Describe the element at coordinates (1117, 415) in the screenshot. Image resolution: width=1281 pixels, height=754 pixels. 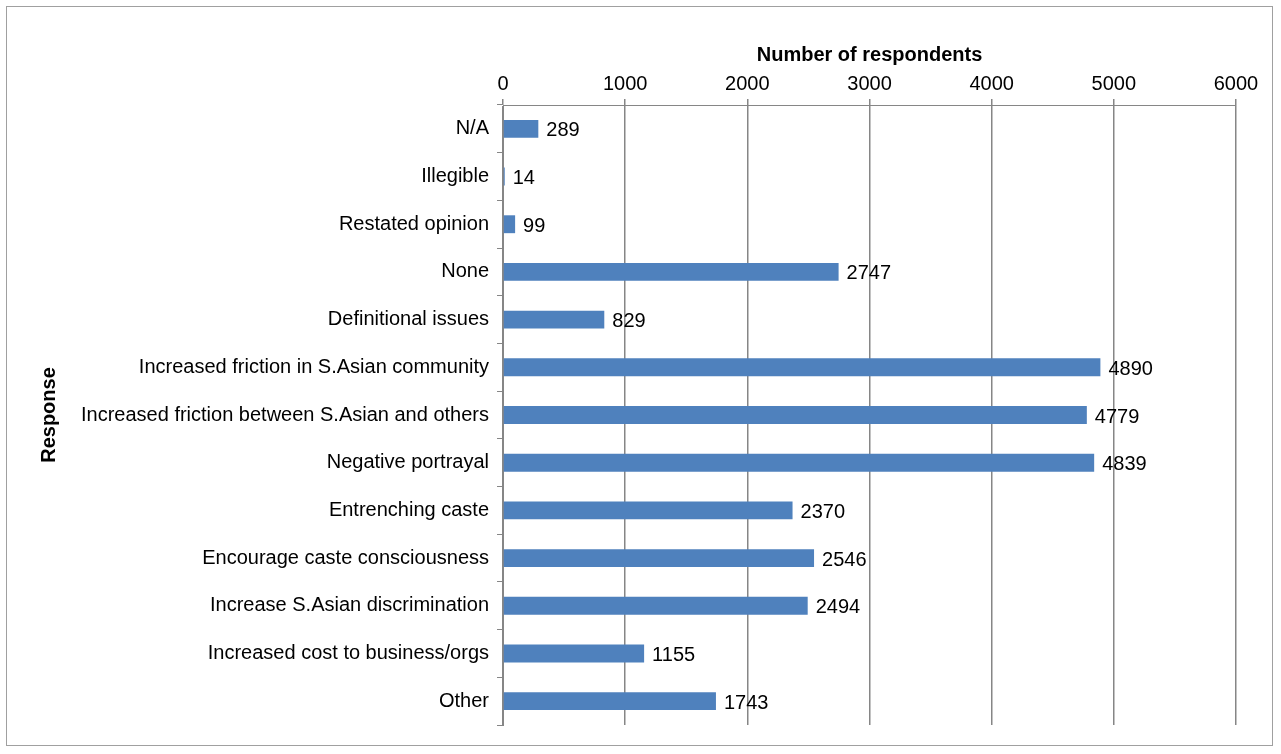
I see `data-label: 4779` at that location.